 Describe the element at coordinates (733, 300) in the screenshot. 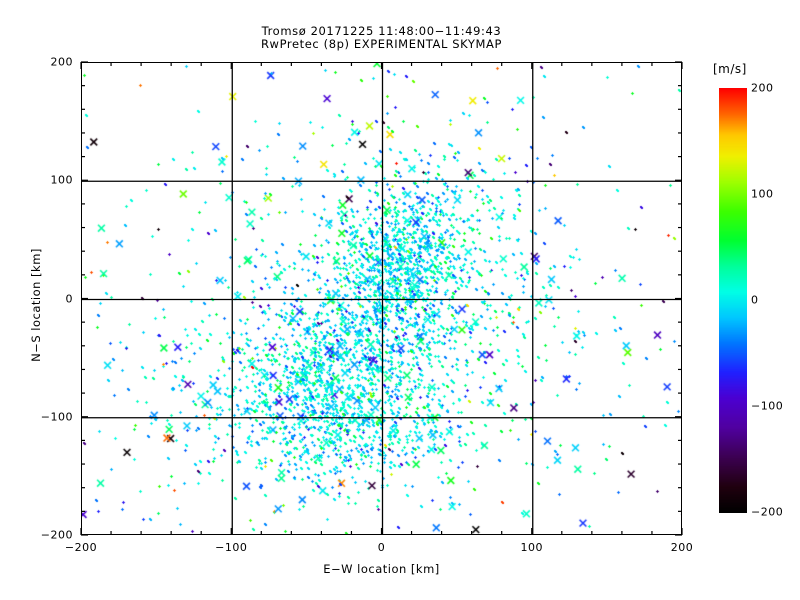

I see `colorbar-gradient` at that location.